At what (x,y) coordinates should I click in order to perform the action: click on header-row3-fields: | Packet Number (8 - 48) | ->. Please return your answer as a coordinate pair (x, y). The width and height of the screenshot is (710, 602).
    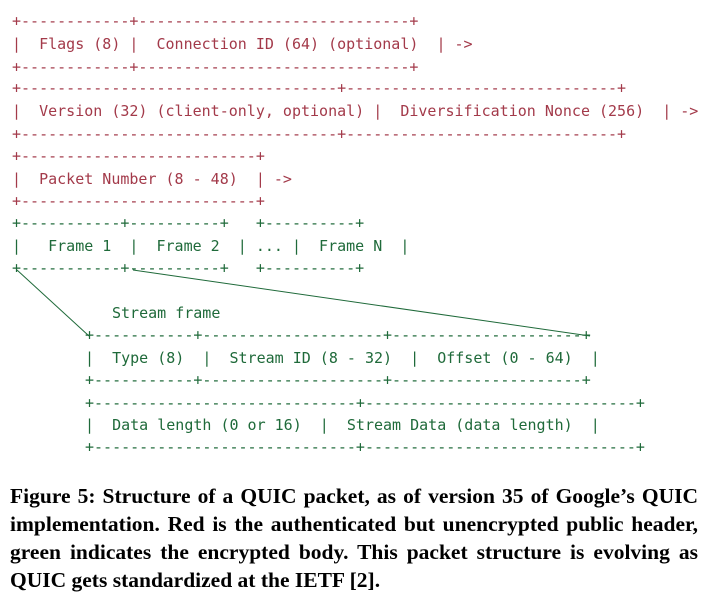
    Looking at the image, I should click on (152, 179).